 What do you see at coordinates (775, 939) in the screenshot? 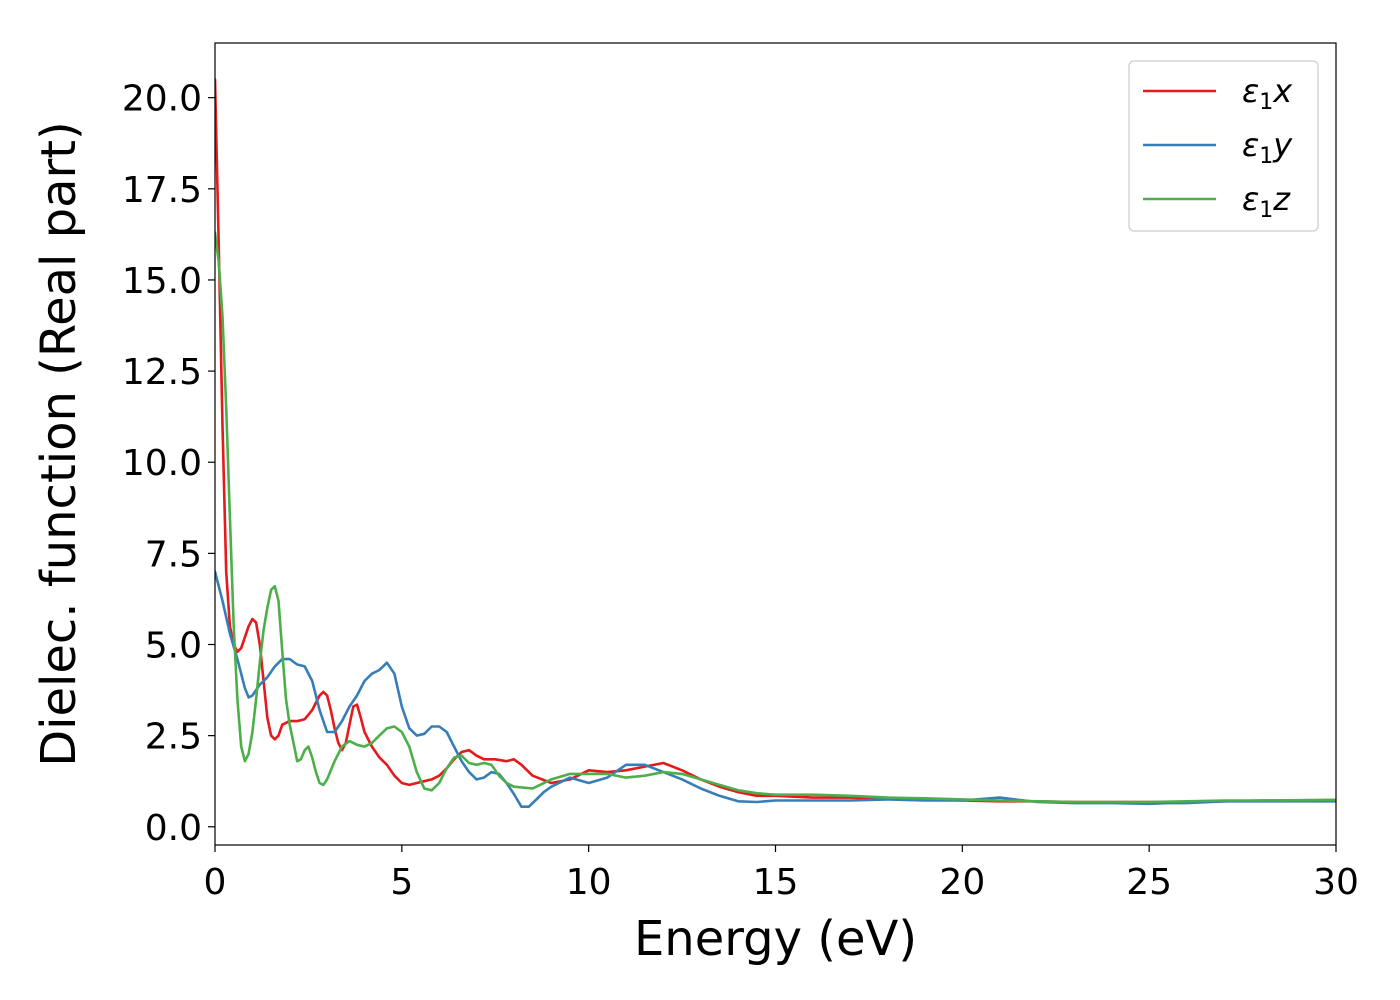
I see `x-axis-label: Energy (eV)` at bounding box center [775, 939].